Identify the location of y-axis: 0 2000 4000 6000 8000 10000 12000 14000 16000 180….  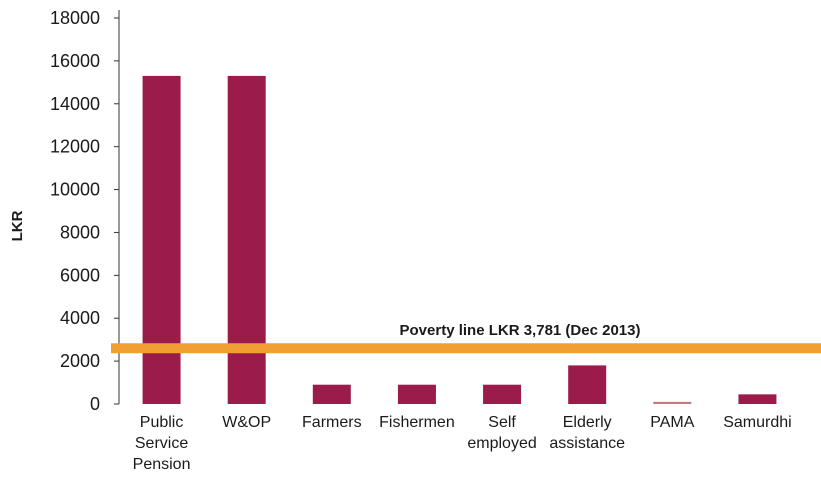
(85, 211).